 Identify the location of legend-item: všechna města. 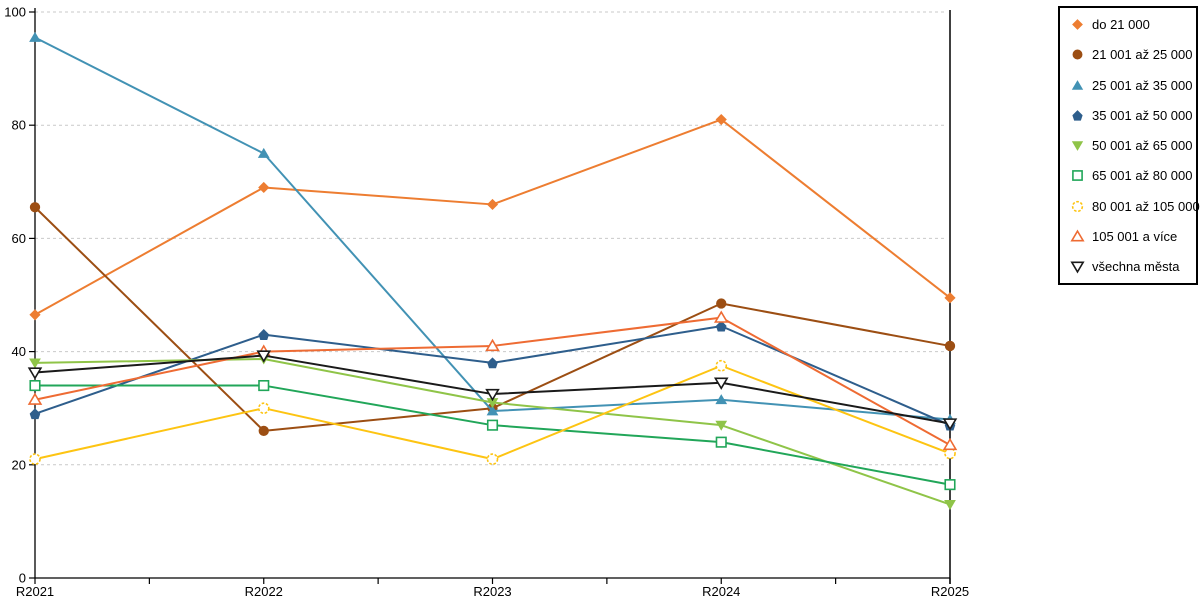
(1131, 266).